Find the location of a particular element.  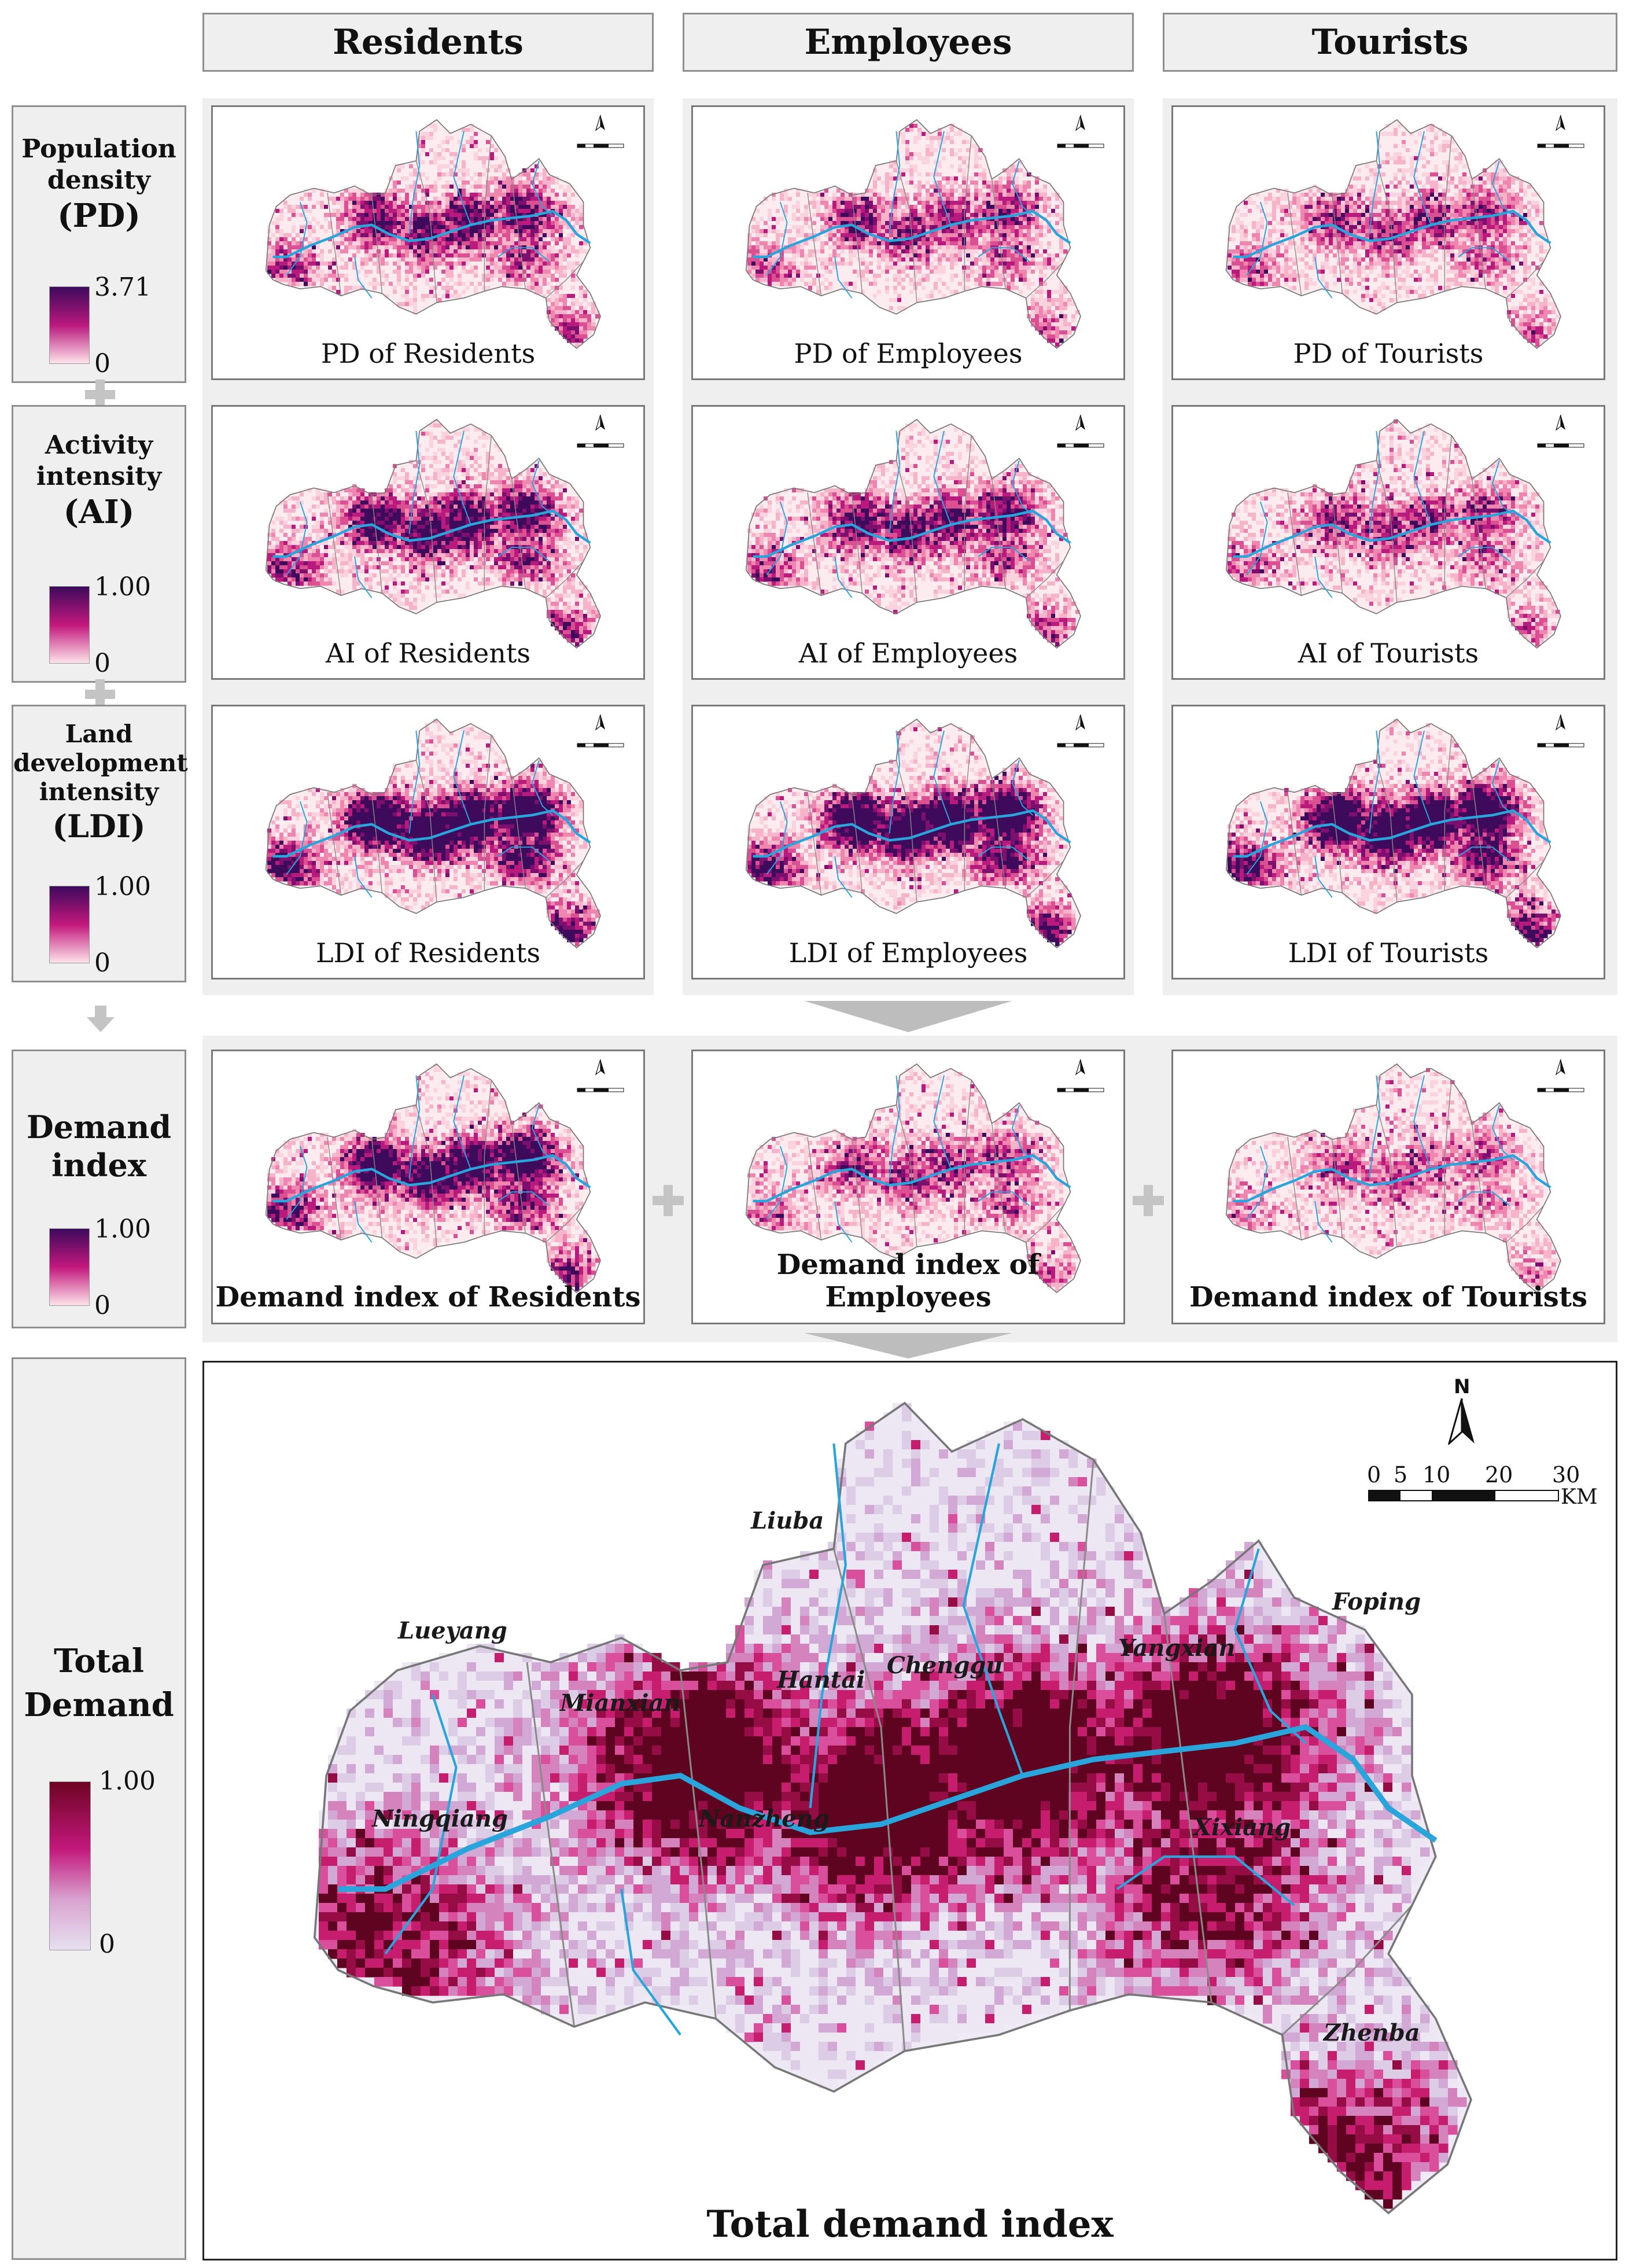

town-label-liuba: Liuba is located at coordinates (787, 1520).